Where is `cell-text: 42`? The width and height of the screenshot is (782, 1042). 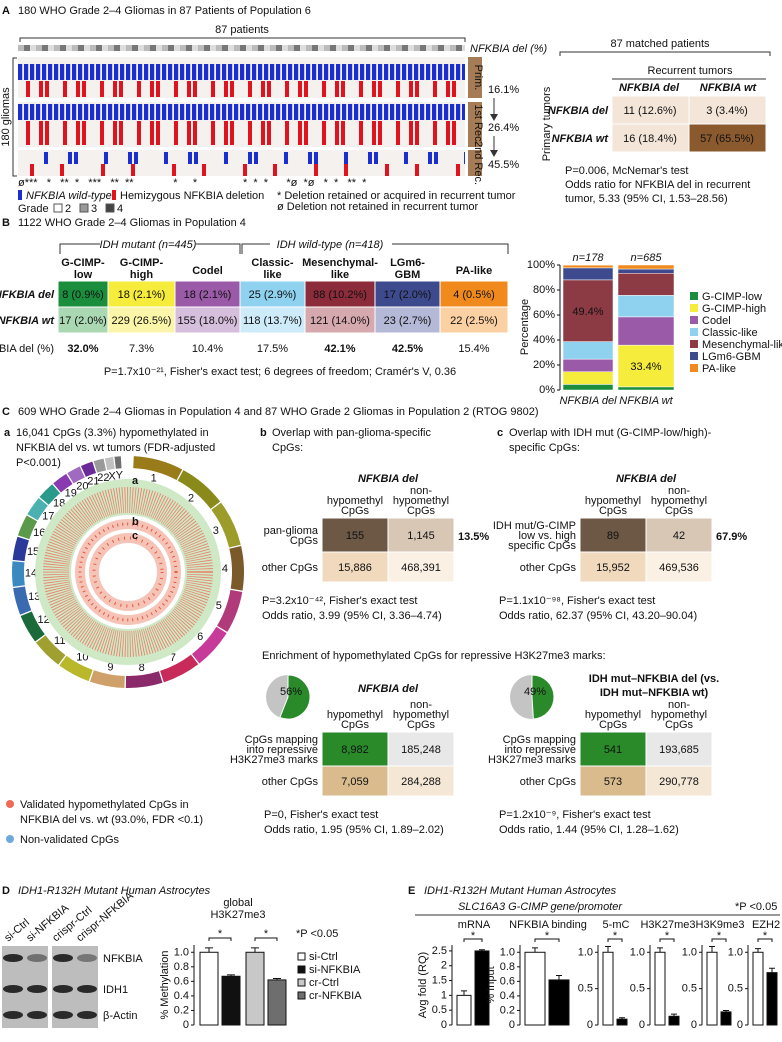 cell-text: 42 is located at coordinates (679, 536).